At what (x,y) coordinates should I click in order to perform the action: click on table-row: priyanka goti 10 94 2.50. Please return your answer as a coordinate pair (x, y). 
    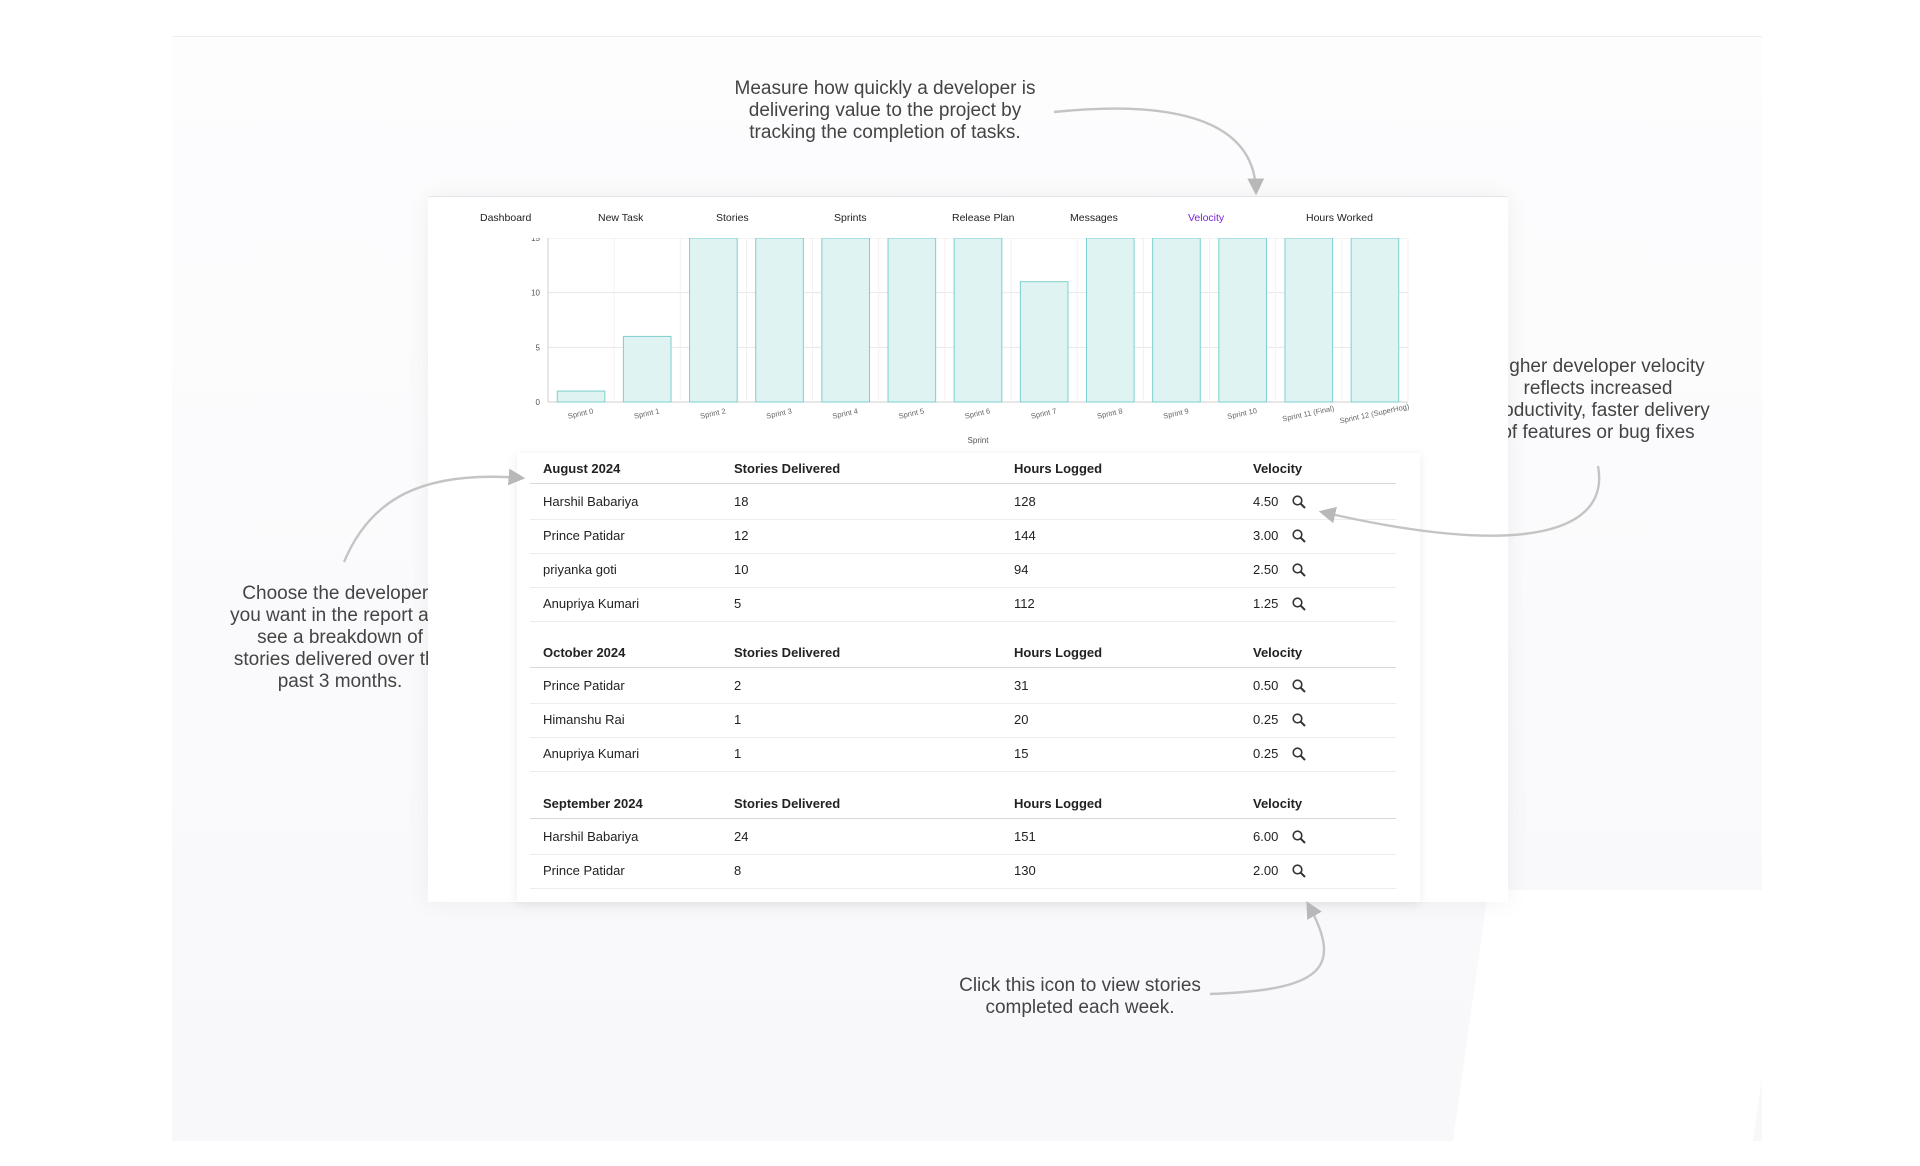
    Looking at the image, I should click on (963, 570).